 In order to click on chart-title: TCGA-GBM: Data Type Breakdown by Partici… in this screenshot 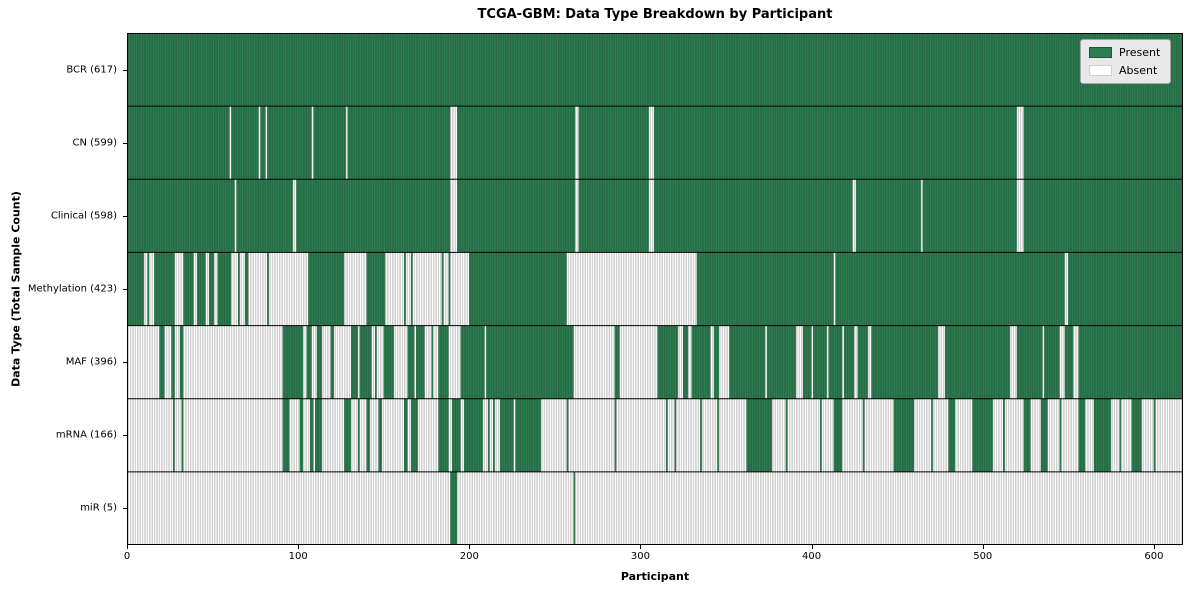, I will do `click(655, 14)`.